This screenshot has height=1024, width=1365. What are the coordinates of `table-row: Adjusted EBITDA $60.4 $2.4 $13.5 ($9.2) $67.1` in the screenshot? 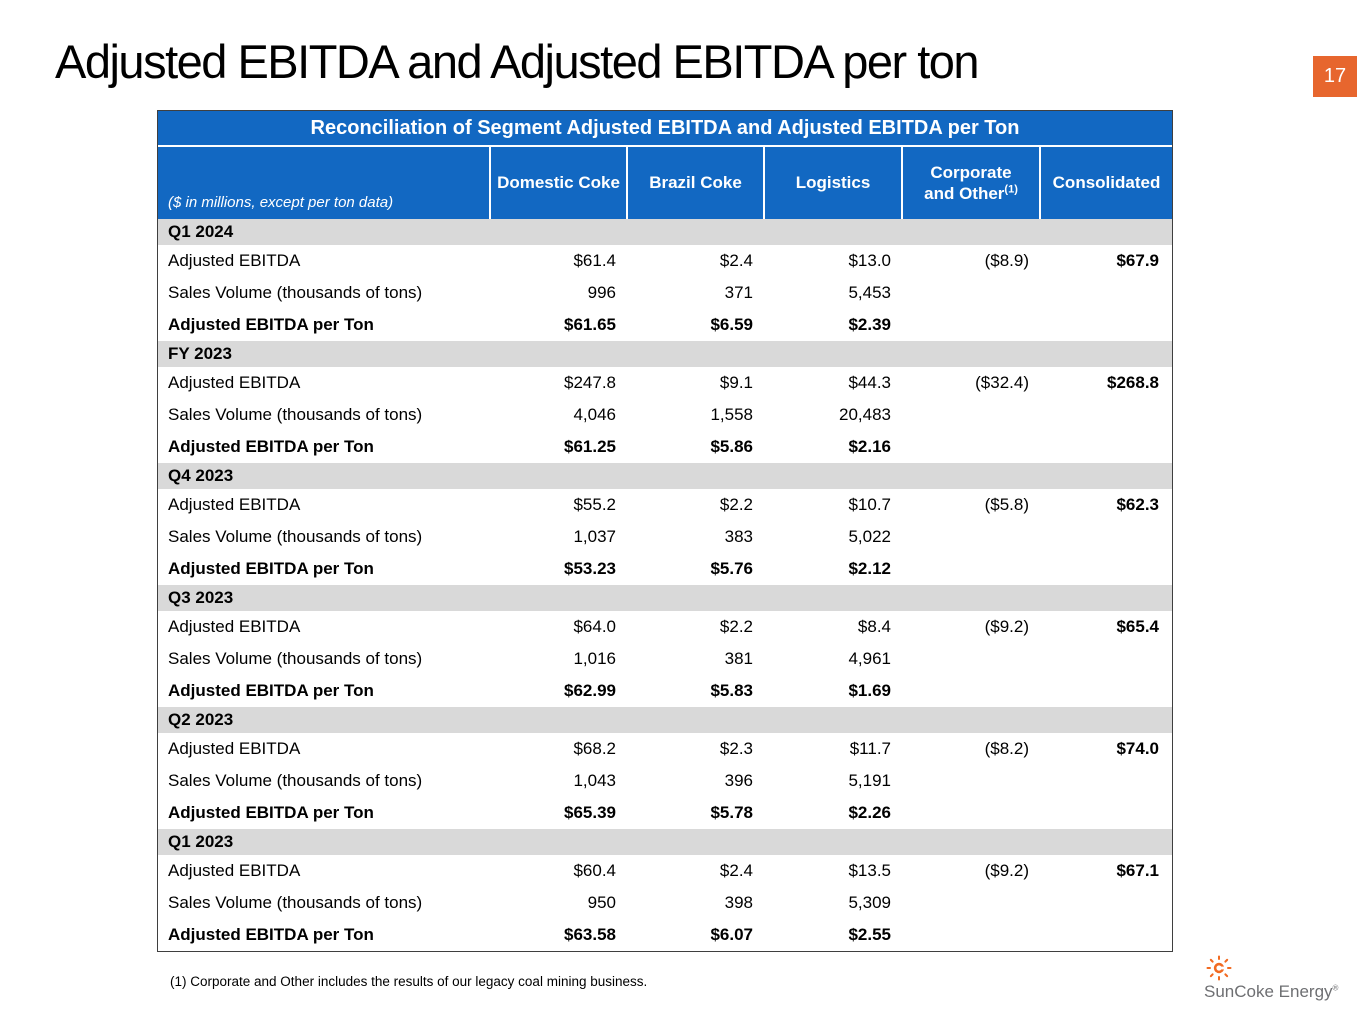 It's located at (665, 871).